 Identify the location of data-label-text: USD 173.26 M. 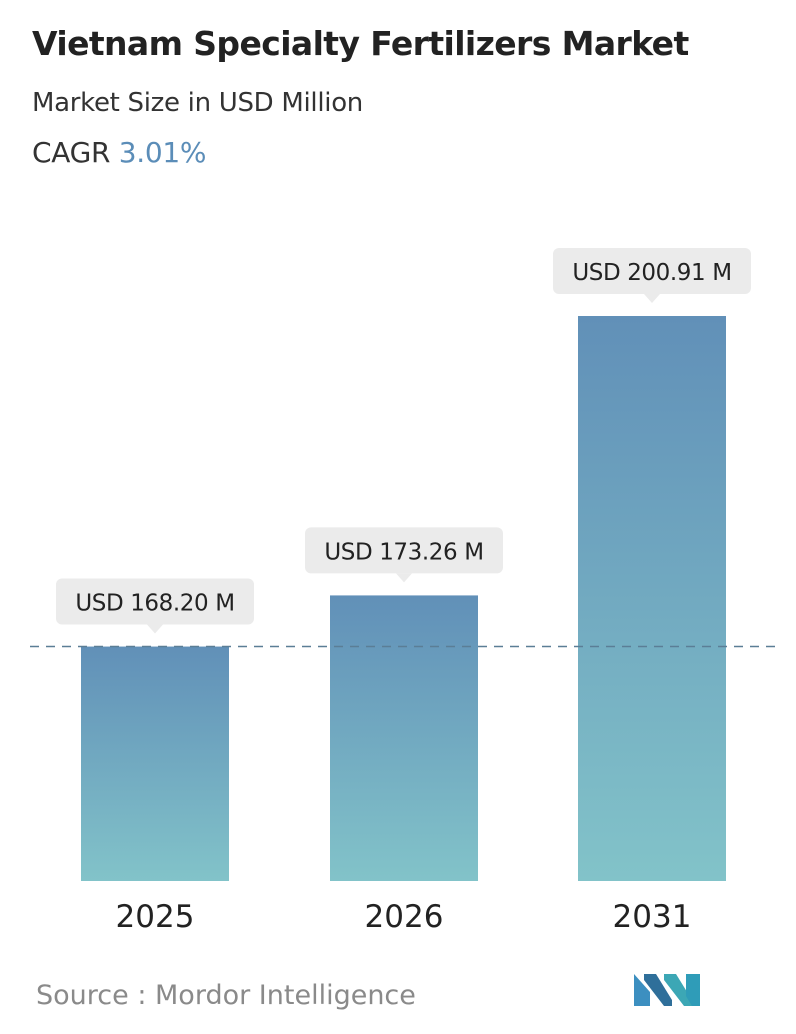
(403, 552).